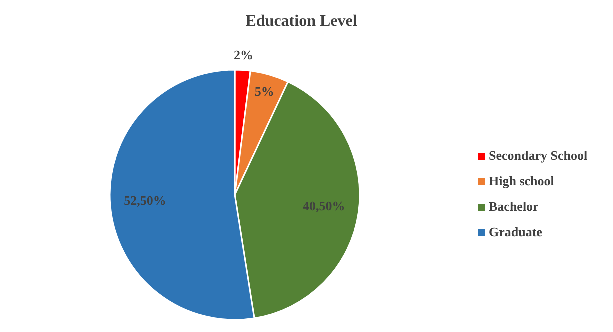 Image resolution: width=613 pixels, height=332 pixels. What do you see at coordinates (522, 180) in the screenshot?
I see `legend-label: High school` at bounding box center [522, 180].